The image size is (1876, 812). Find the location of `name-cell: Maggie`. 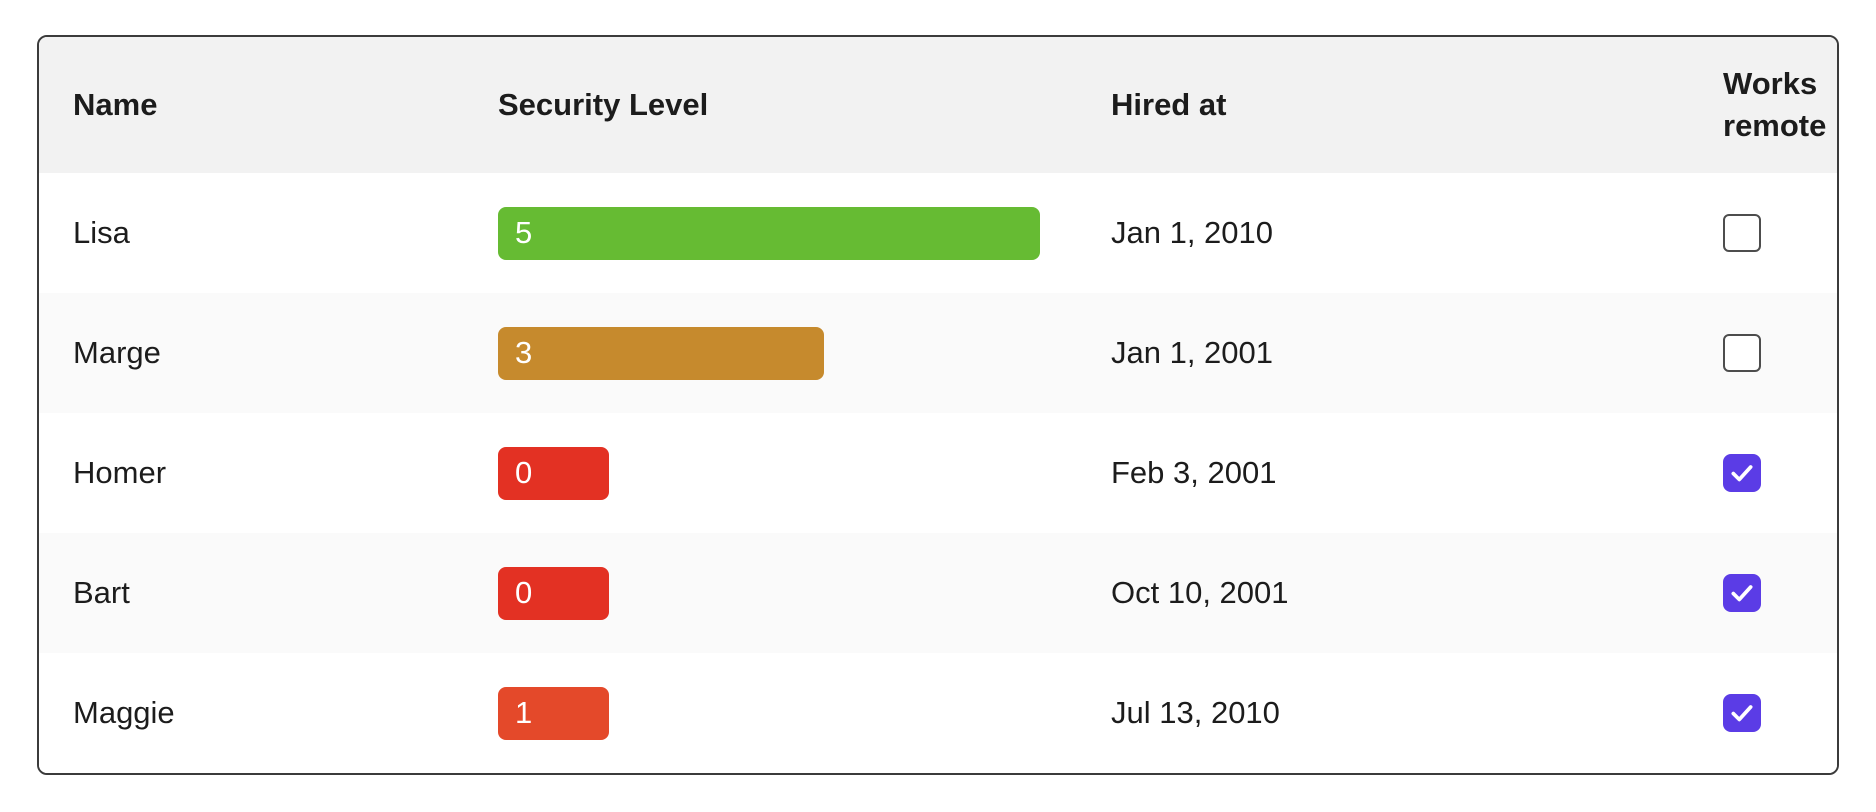

name-cell: Maggie is located at coordinates (124, 712).